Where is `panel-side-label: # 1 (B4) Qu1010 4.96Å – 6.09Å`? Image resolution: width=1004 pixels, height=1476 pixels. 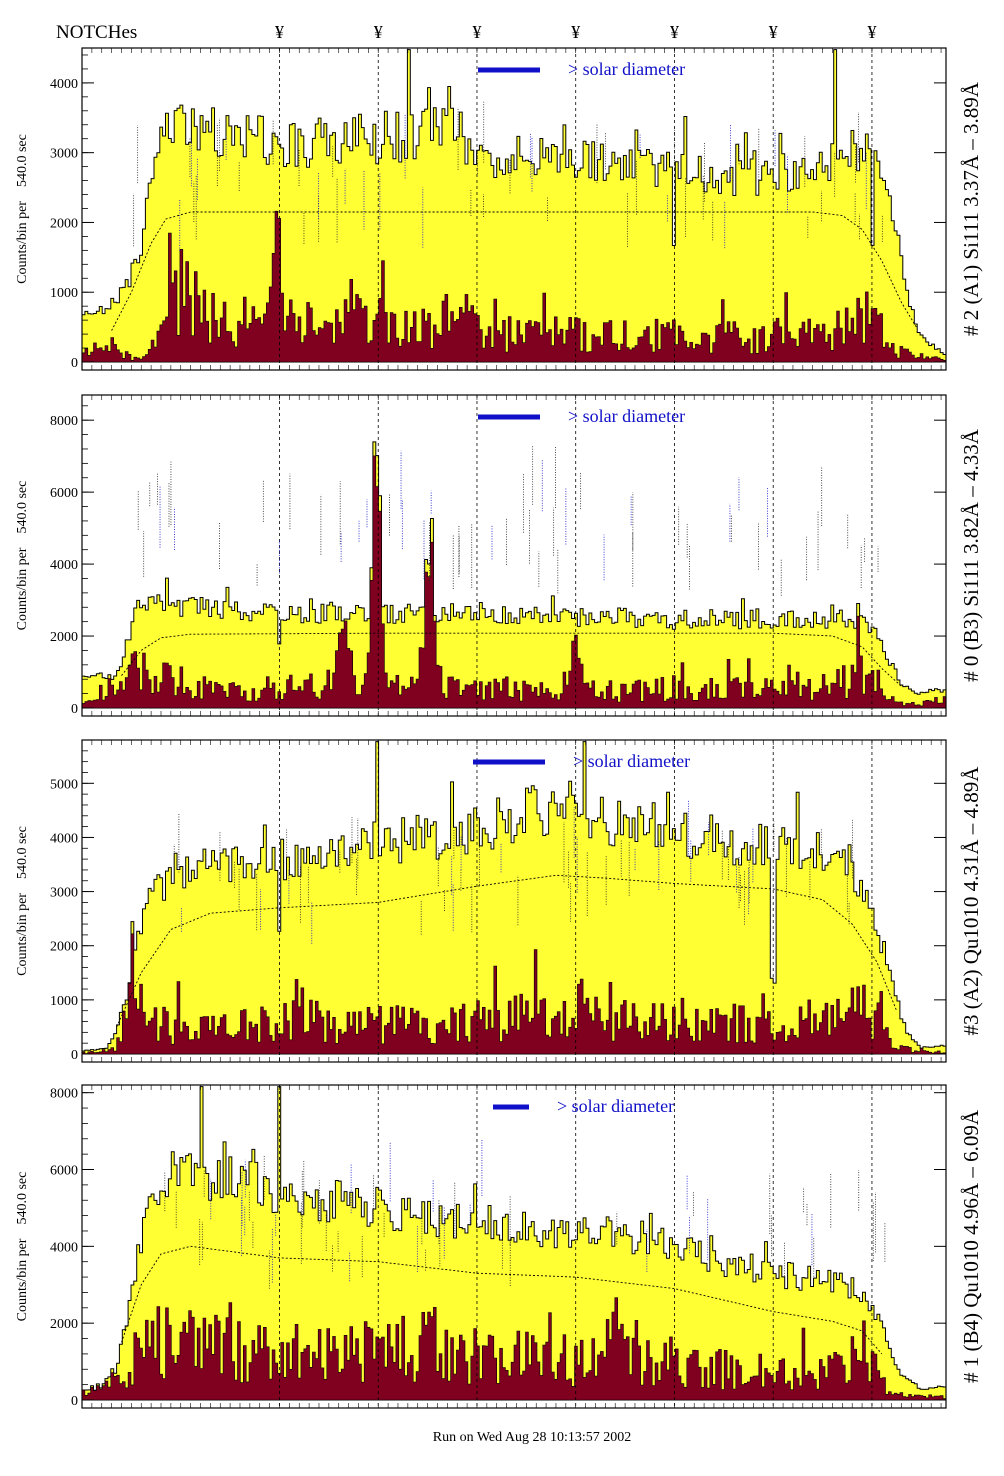
panel-side-label: # 1 (B4) Qu1010 4.96Å – 6.09Å is located at coordinates (971, 1246).